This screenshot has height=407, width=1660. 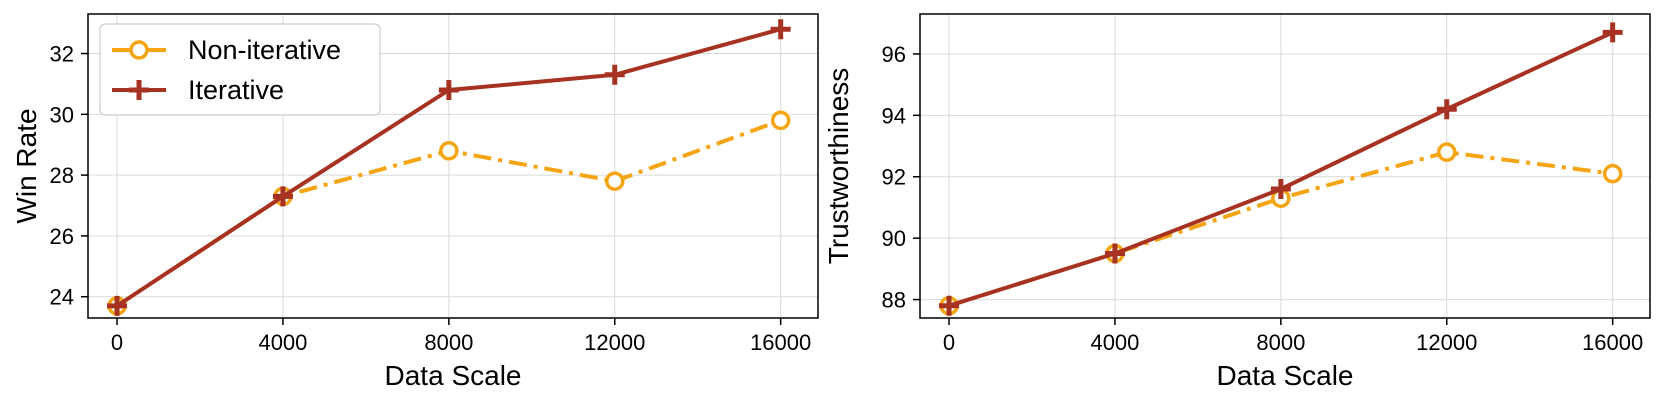 What do you see at coordinates (62, 54) in the screenshot?
I see `y-tick-label: 32` at bounding box center [62, 54].